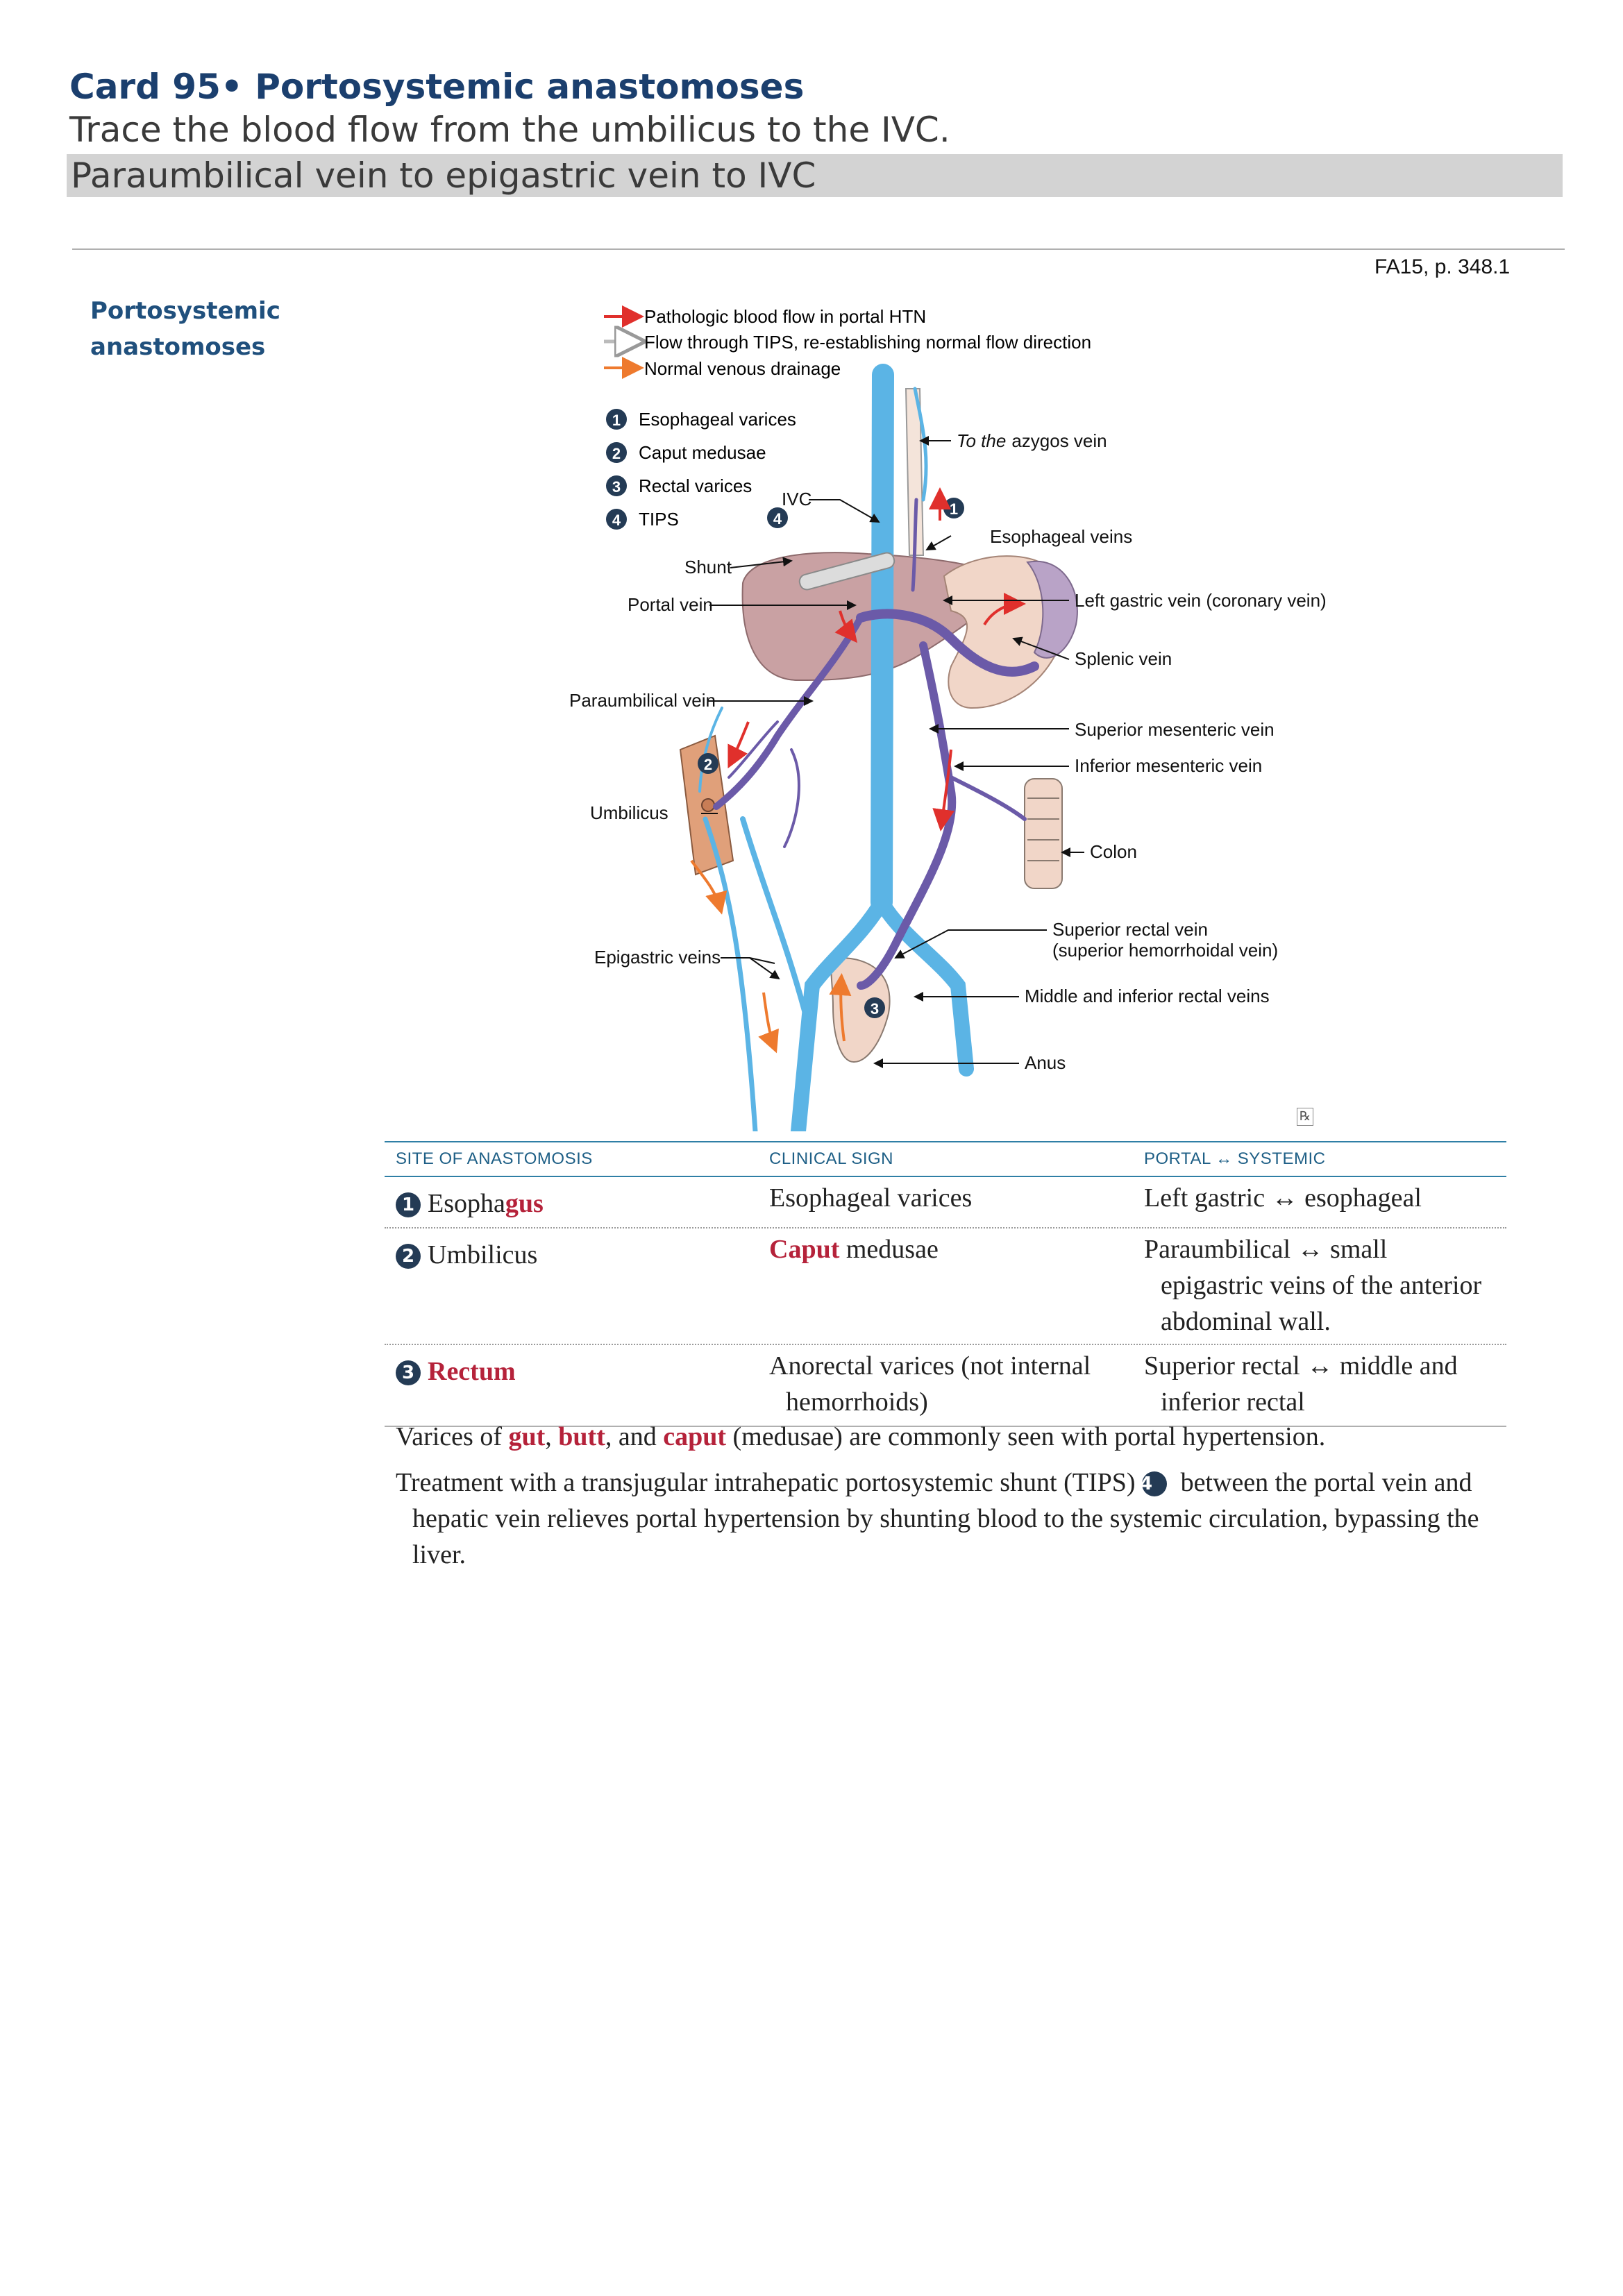 This screenshot has height=2296, width=1623. I want to click on row1-sign: Esophageal varices, so click(871, 1198).